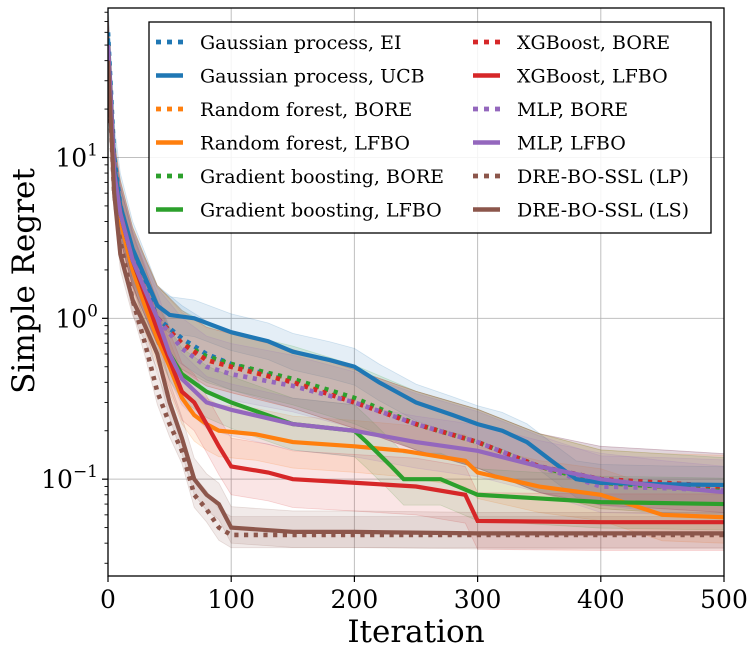 The height and width of the screenshot is (658, 753). What do you see at coordinates (592, 77) in the screenshot?
I see `legend-label: XGBoost, LFBO` at bounding box center [592, 77].